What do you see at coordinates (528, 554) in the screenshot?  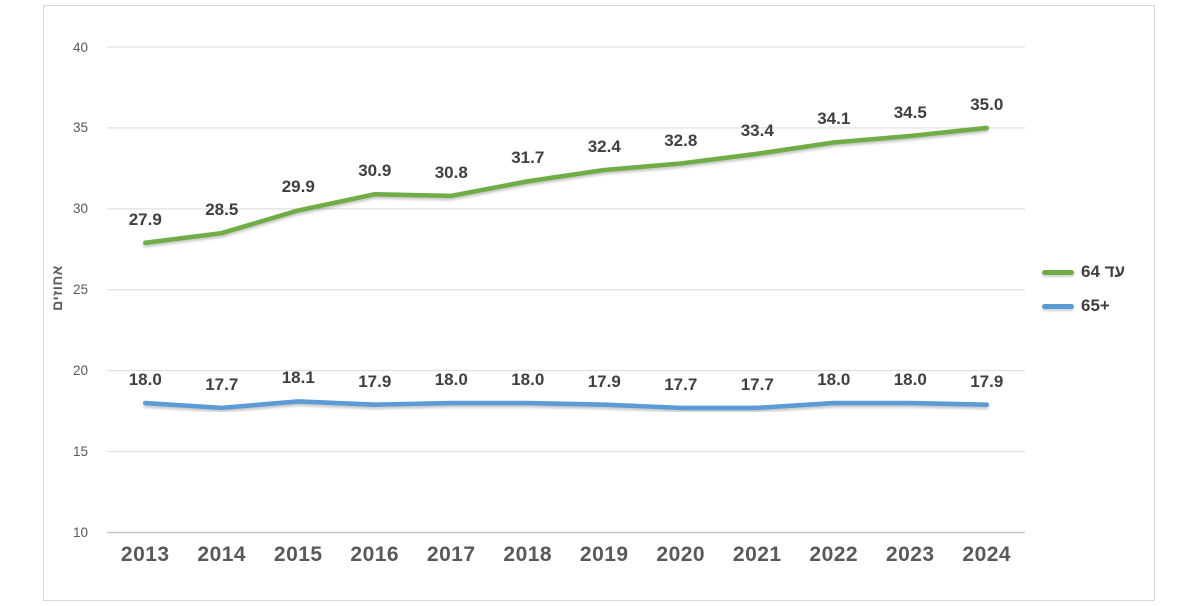 I see `x-axis-label: 2018` at bounding box center [528, 554].